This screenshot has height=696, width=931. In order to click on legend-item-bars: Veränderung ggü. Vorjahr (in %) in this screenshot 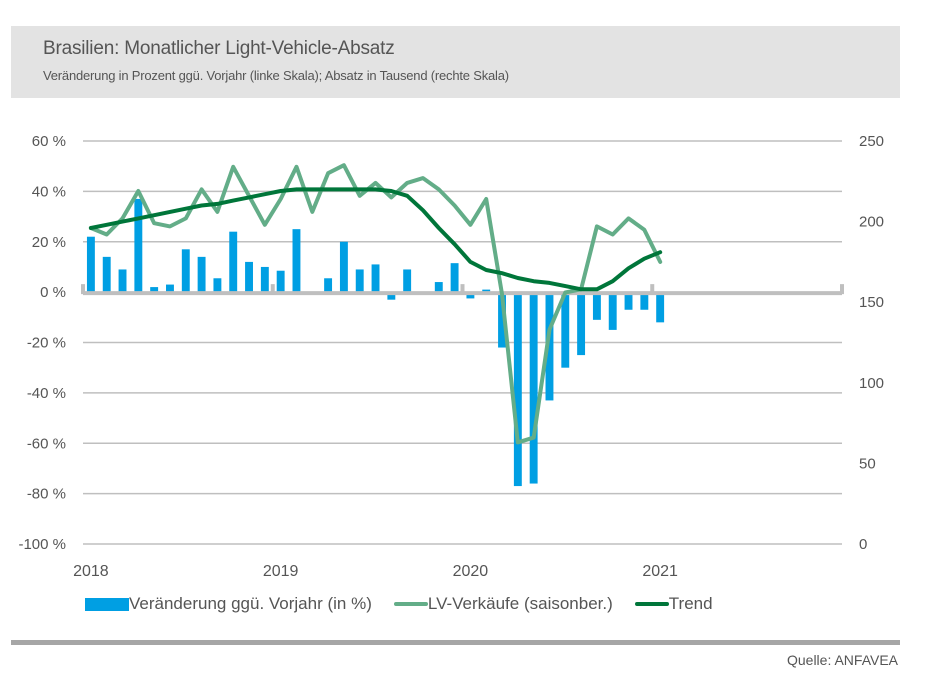, I will do `click(228, 604)`.